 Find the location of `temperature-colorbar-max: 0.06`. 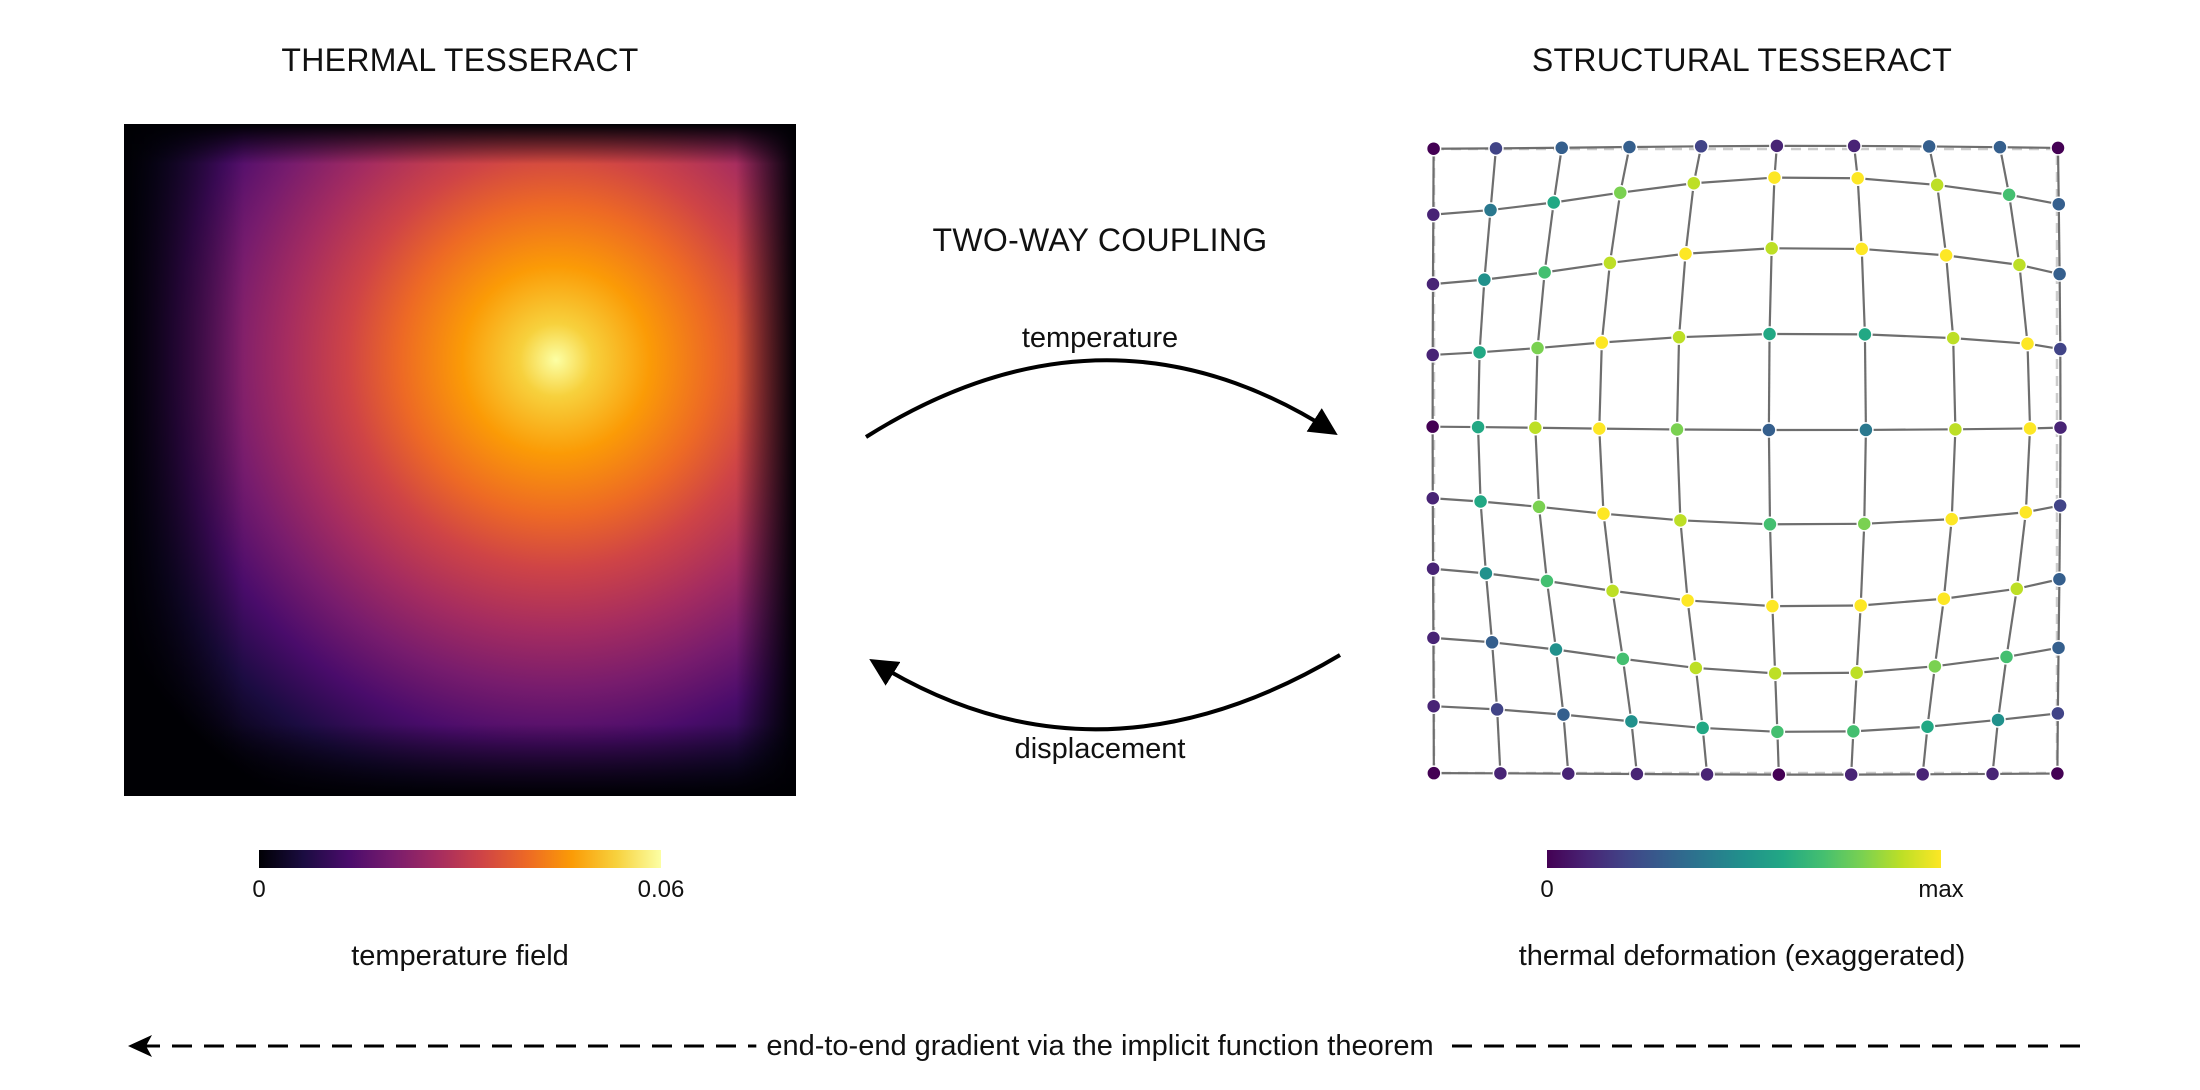

temperature-colorbar-max: 0.06 is located at coordinates (661, 889).